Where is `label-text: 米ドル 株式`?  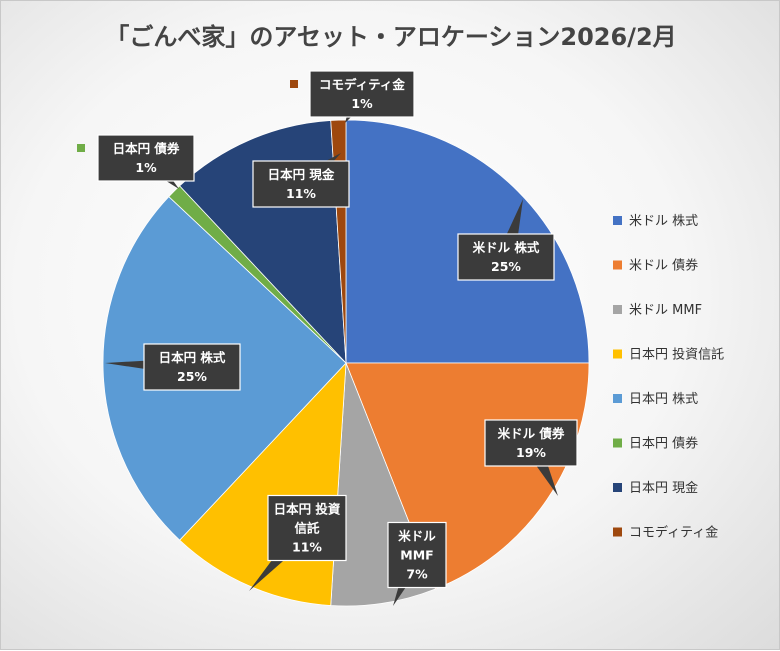
label-text: 米ドル 株式 is located at coordinates (506, 247).